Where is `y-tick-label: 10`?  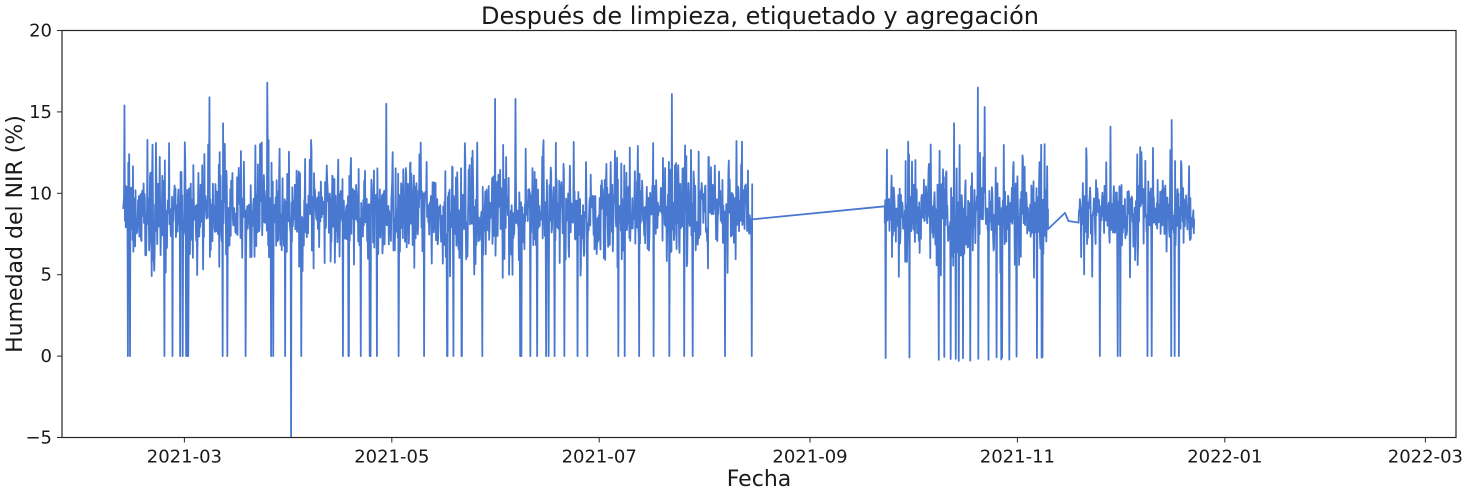
y-tick-label: 10 is located at coordinates (40, 193).